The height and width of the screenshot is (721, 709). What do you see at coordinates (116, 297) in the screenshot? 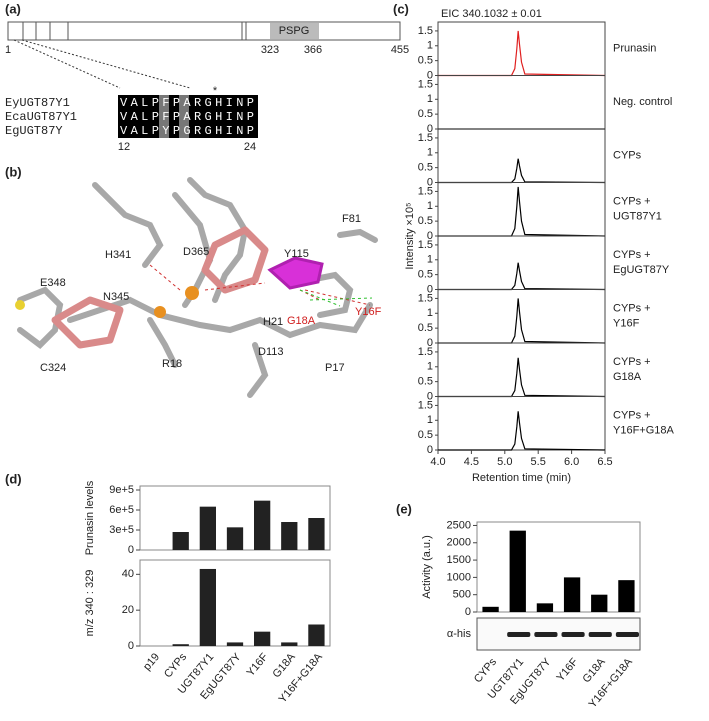
I see `residue-label: N345` at bounding box center [116, 297].